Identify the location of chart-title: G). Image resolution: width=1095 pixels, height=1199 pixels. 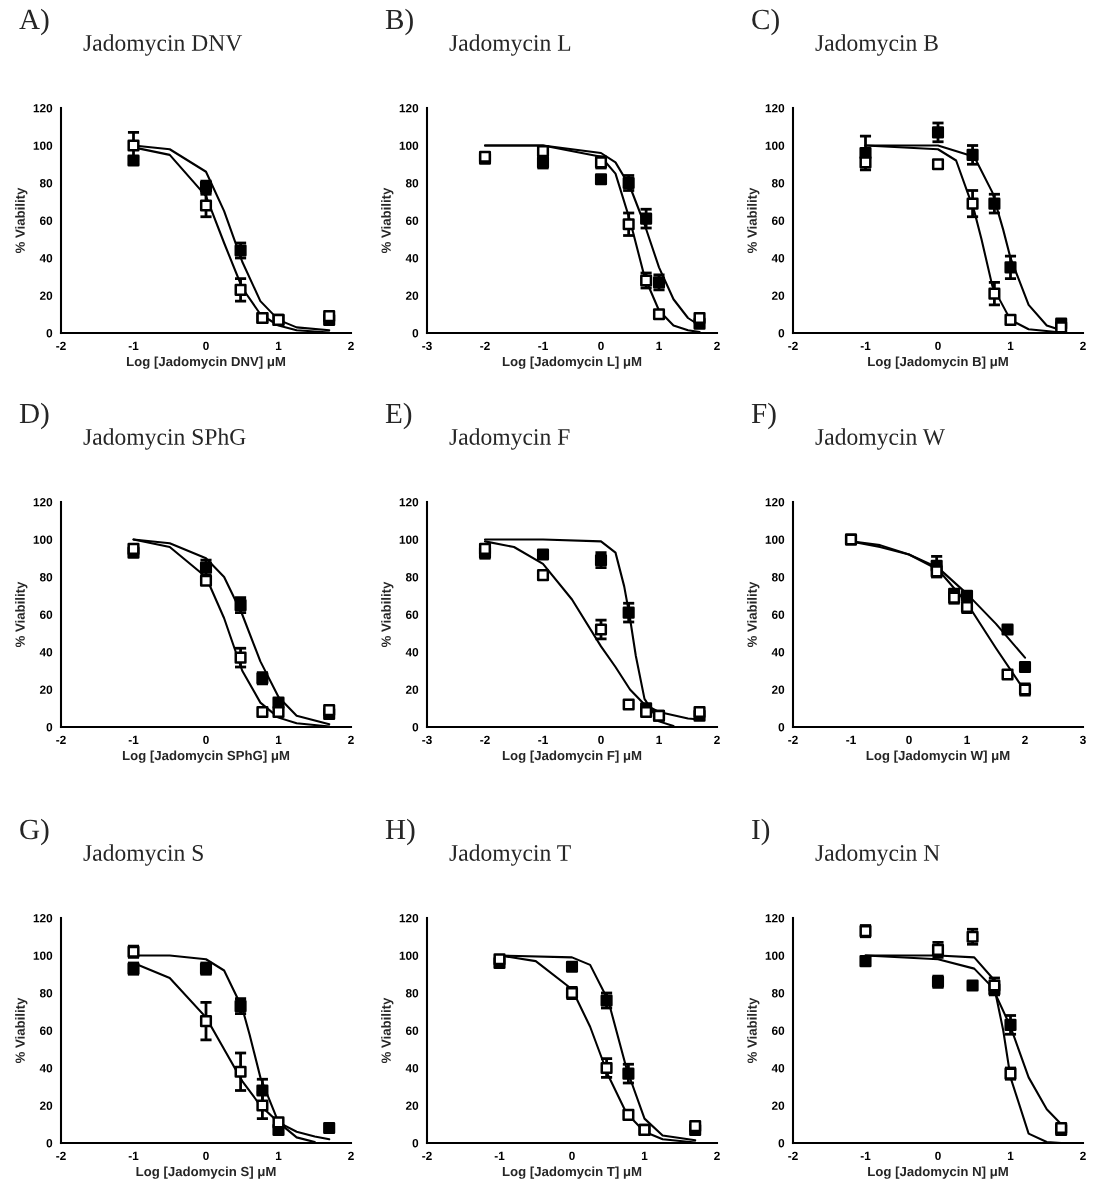
(34, 832).